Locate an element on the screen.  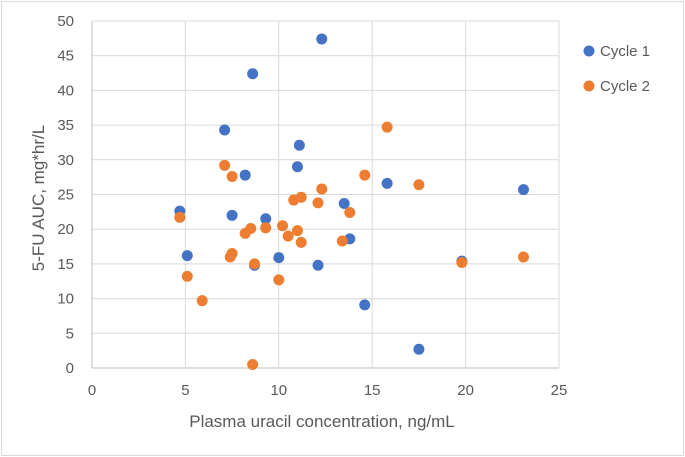
y-tick-label: 5 is located at coordinates (70, 333).